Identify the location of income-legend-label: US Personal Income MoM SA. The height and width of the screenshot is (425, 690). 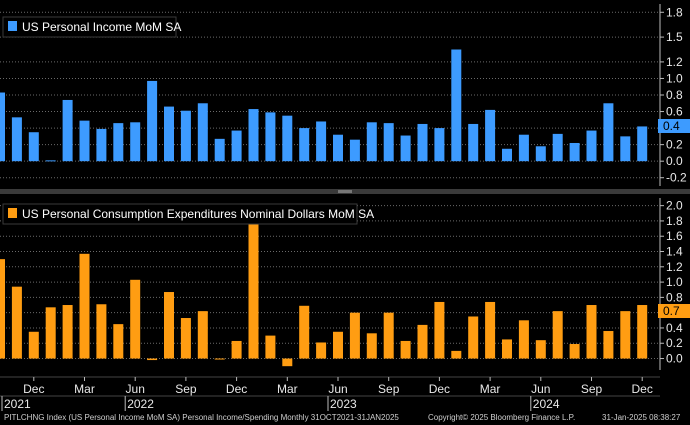
(101, 27).